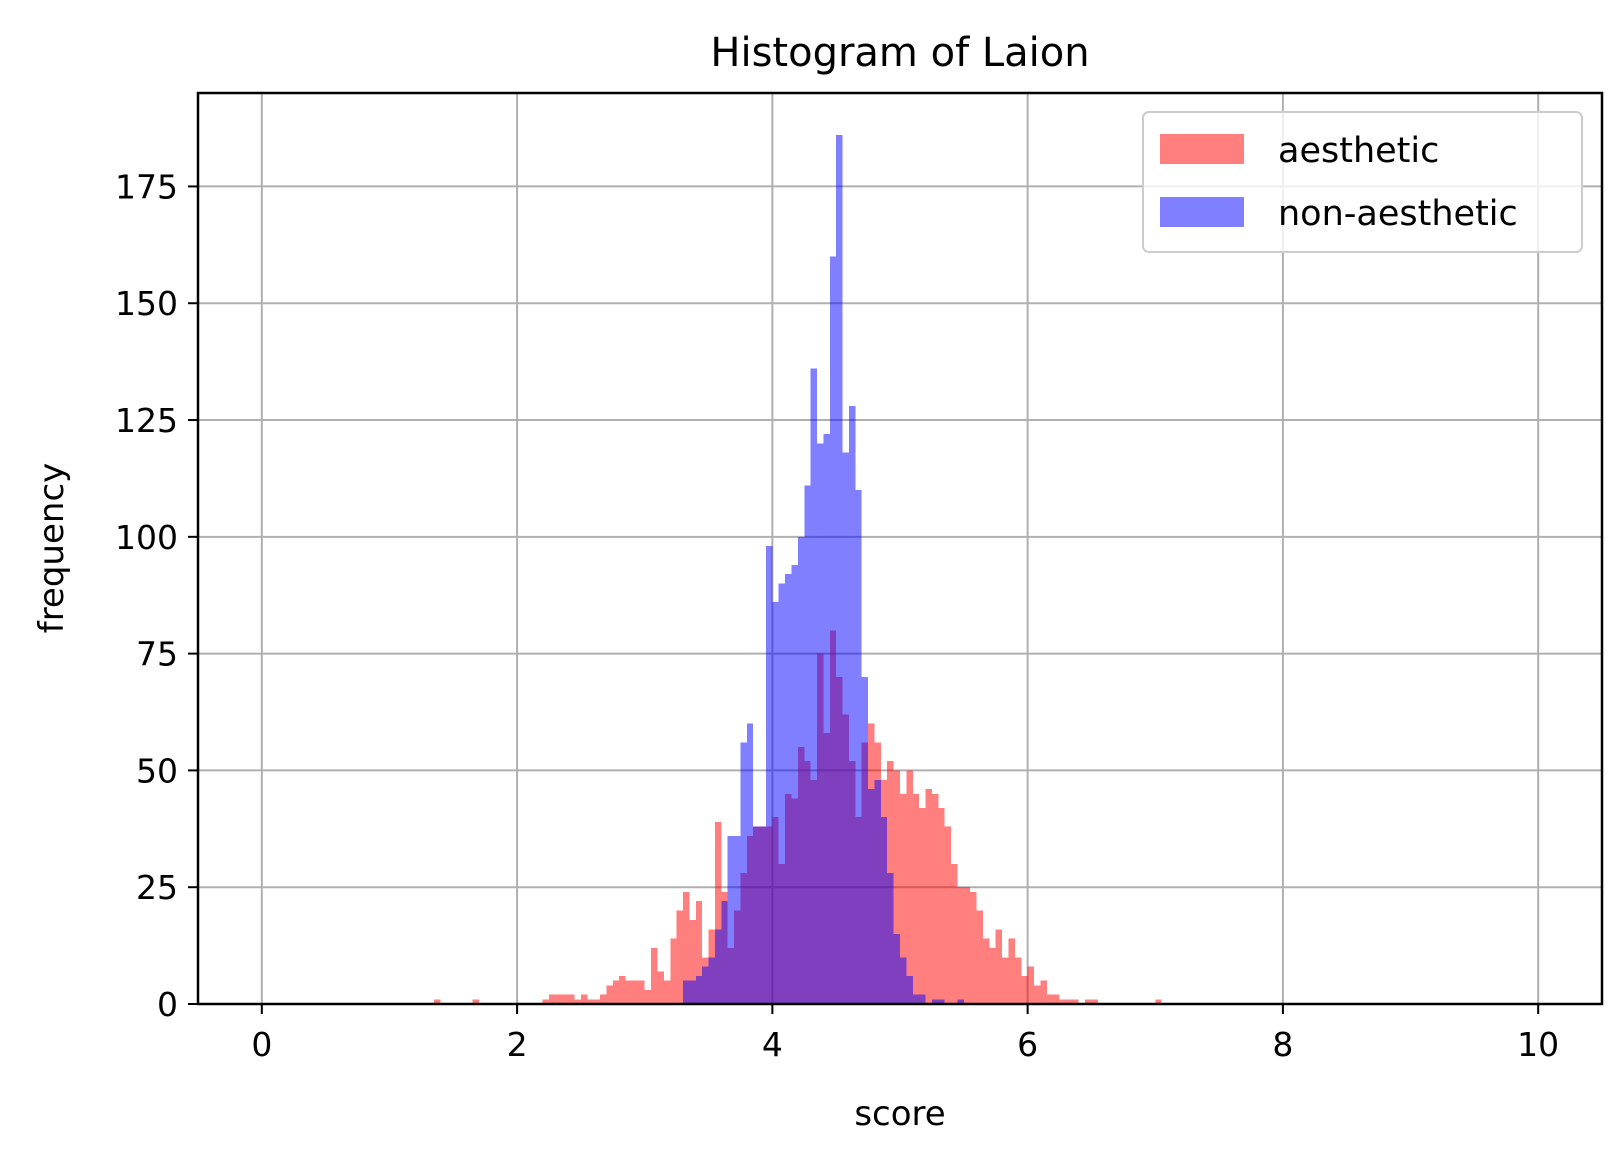 This screenshot has width=1622, height=1158. What do you see at coordinates (899, 53) in the screenshot?
I see `chart-title: Histogram of Laion` at bounding box center [899, 53].